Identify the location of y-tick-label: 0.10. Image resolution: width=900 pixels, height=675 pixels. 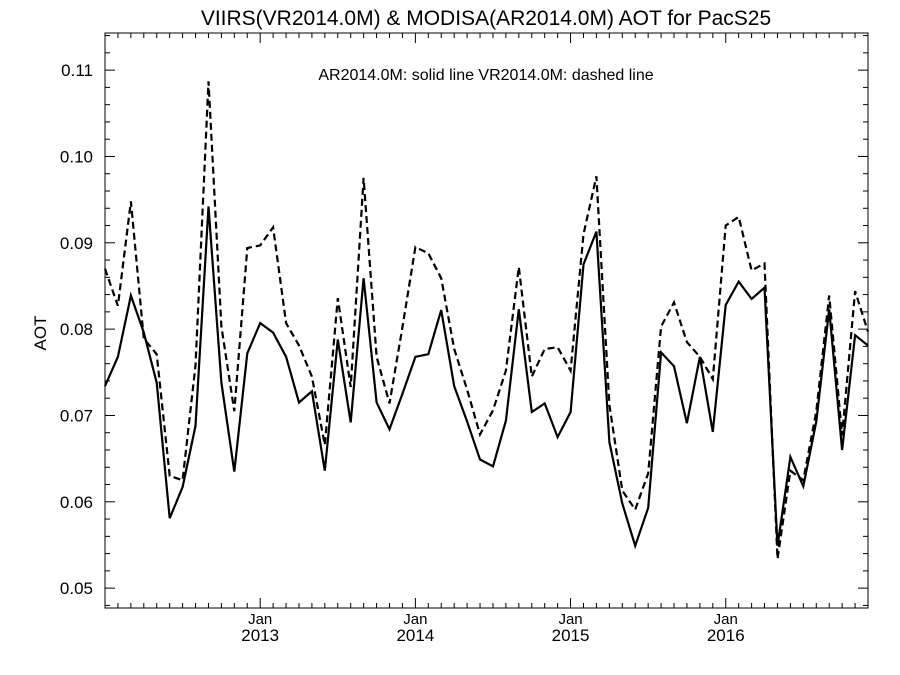
(76, 156).